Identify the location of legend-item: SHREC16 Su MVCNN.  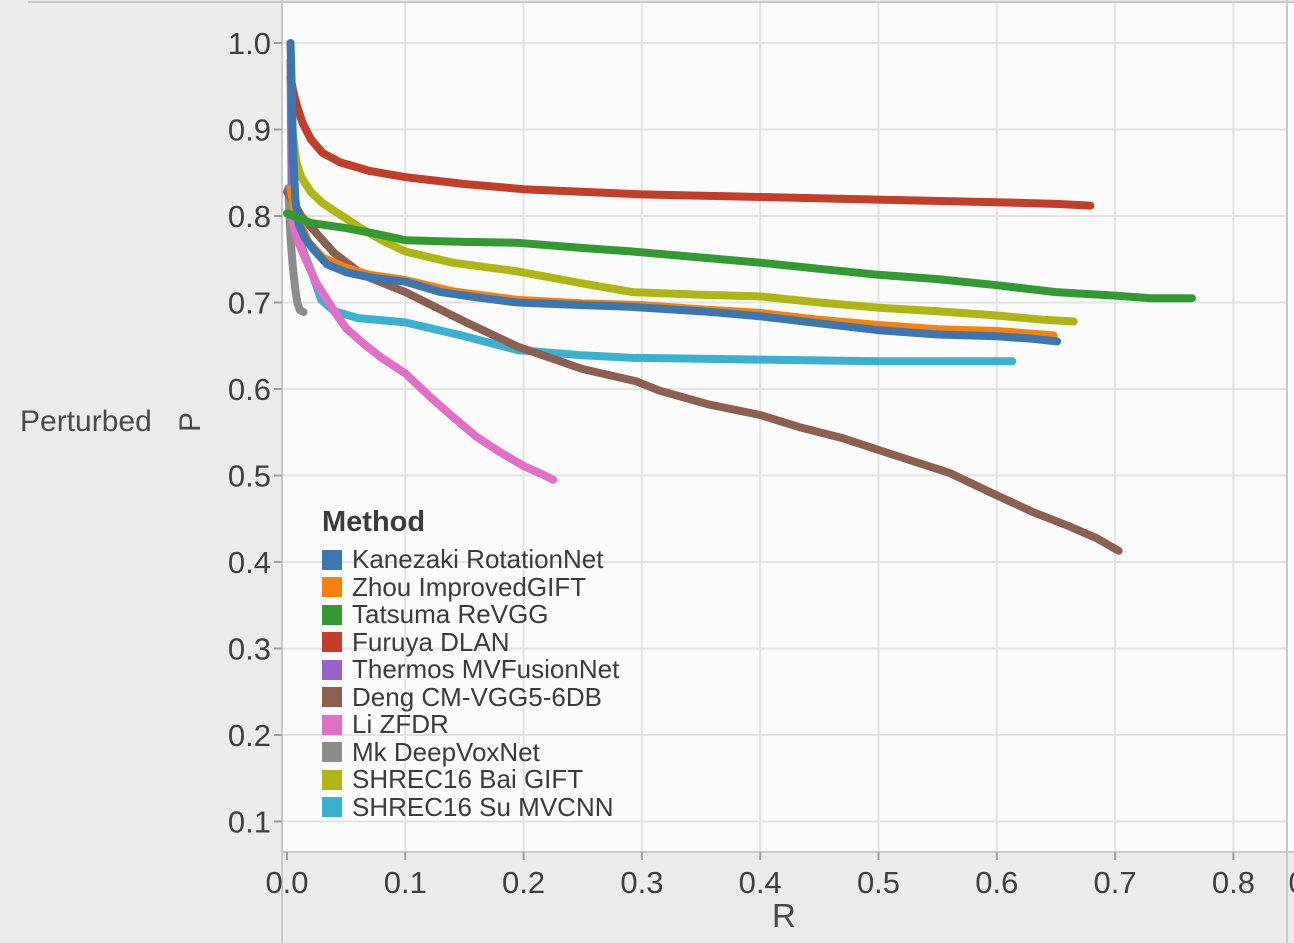
(470, 806).